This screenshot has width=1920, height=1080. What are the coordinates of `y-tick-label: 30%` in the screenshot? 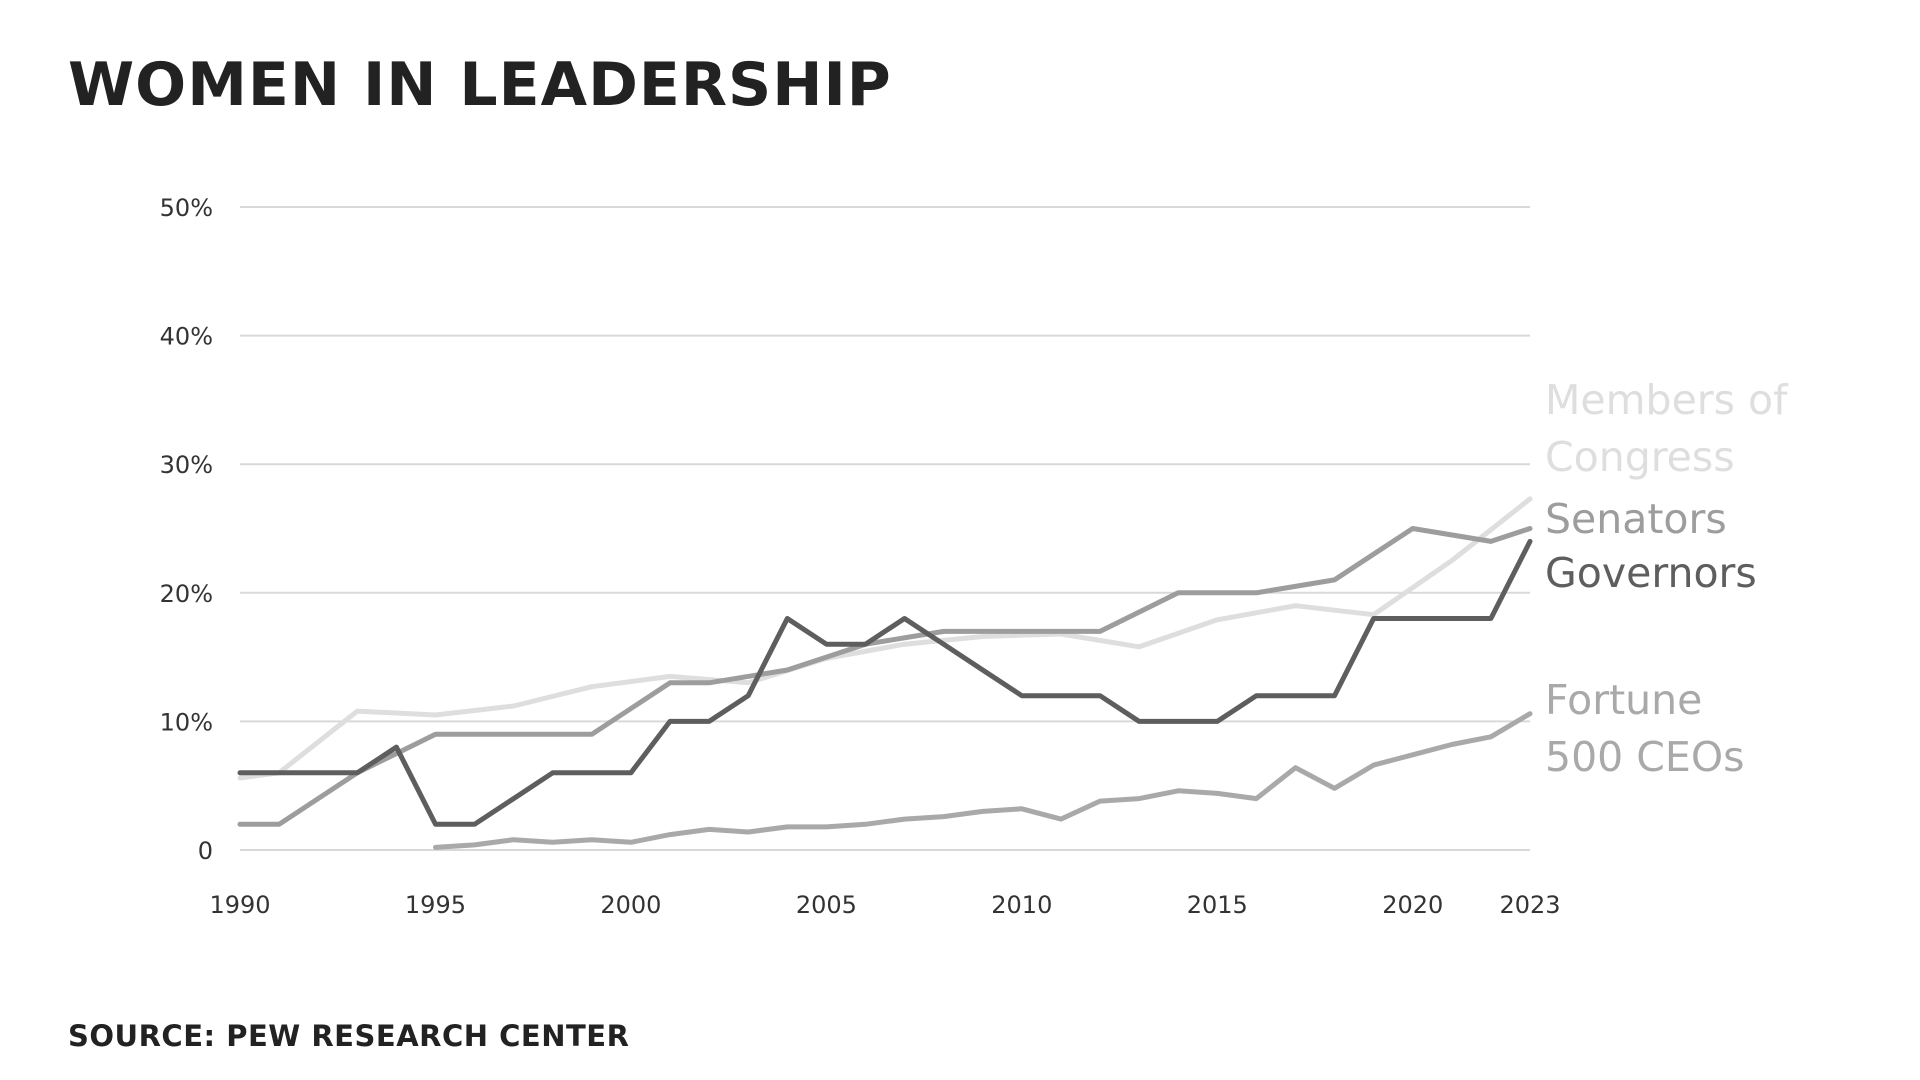 It's located at (186, 465).